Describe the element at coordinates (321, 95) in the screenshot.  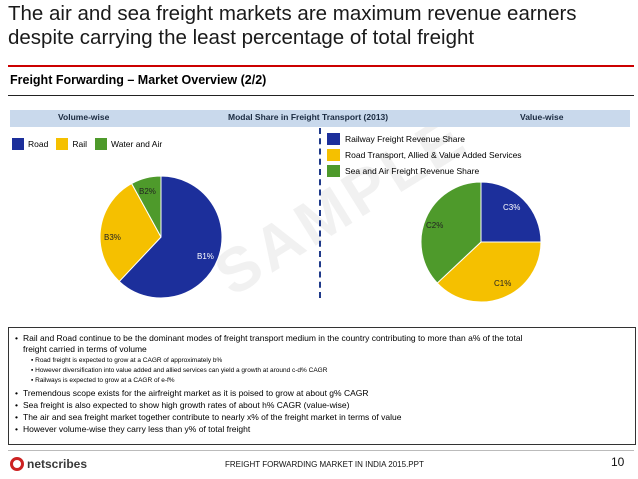
I see `subtitle-underline` at that location.